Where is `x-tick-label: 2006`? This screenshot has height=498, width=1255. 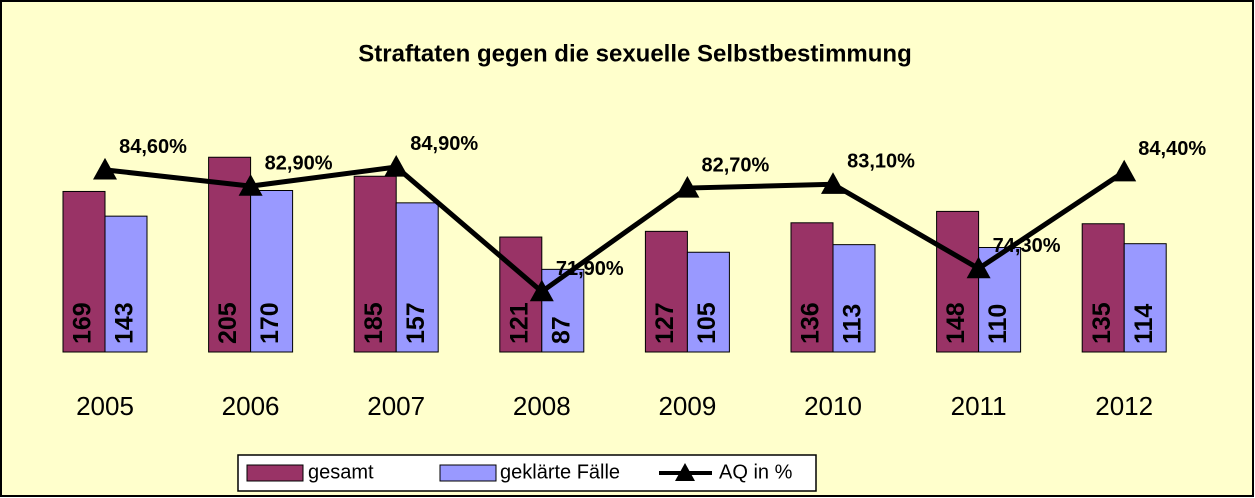 x-tick-label: 2006 is located at coordinates (251, 406).